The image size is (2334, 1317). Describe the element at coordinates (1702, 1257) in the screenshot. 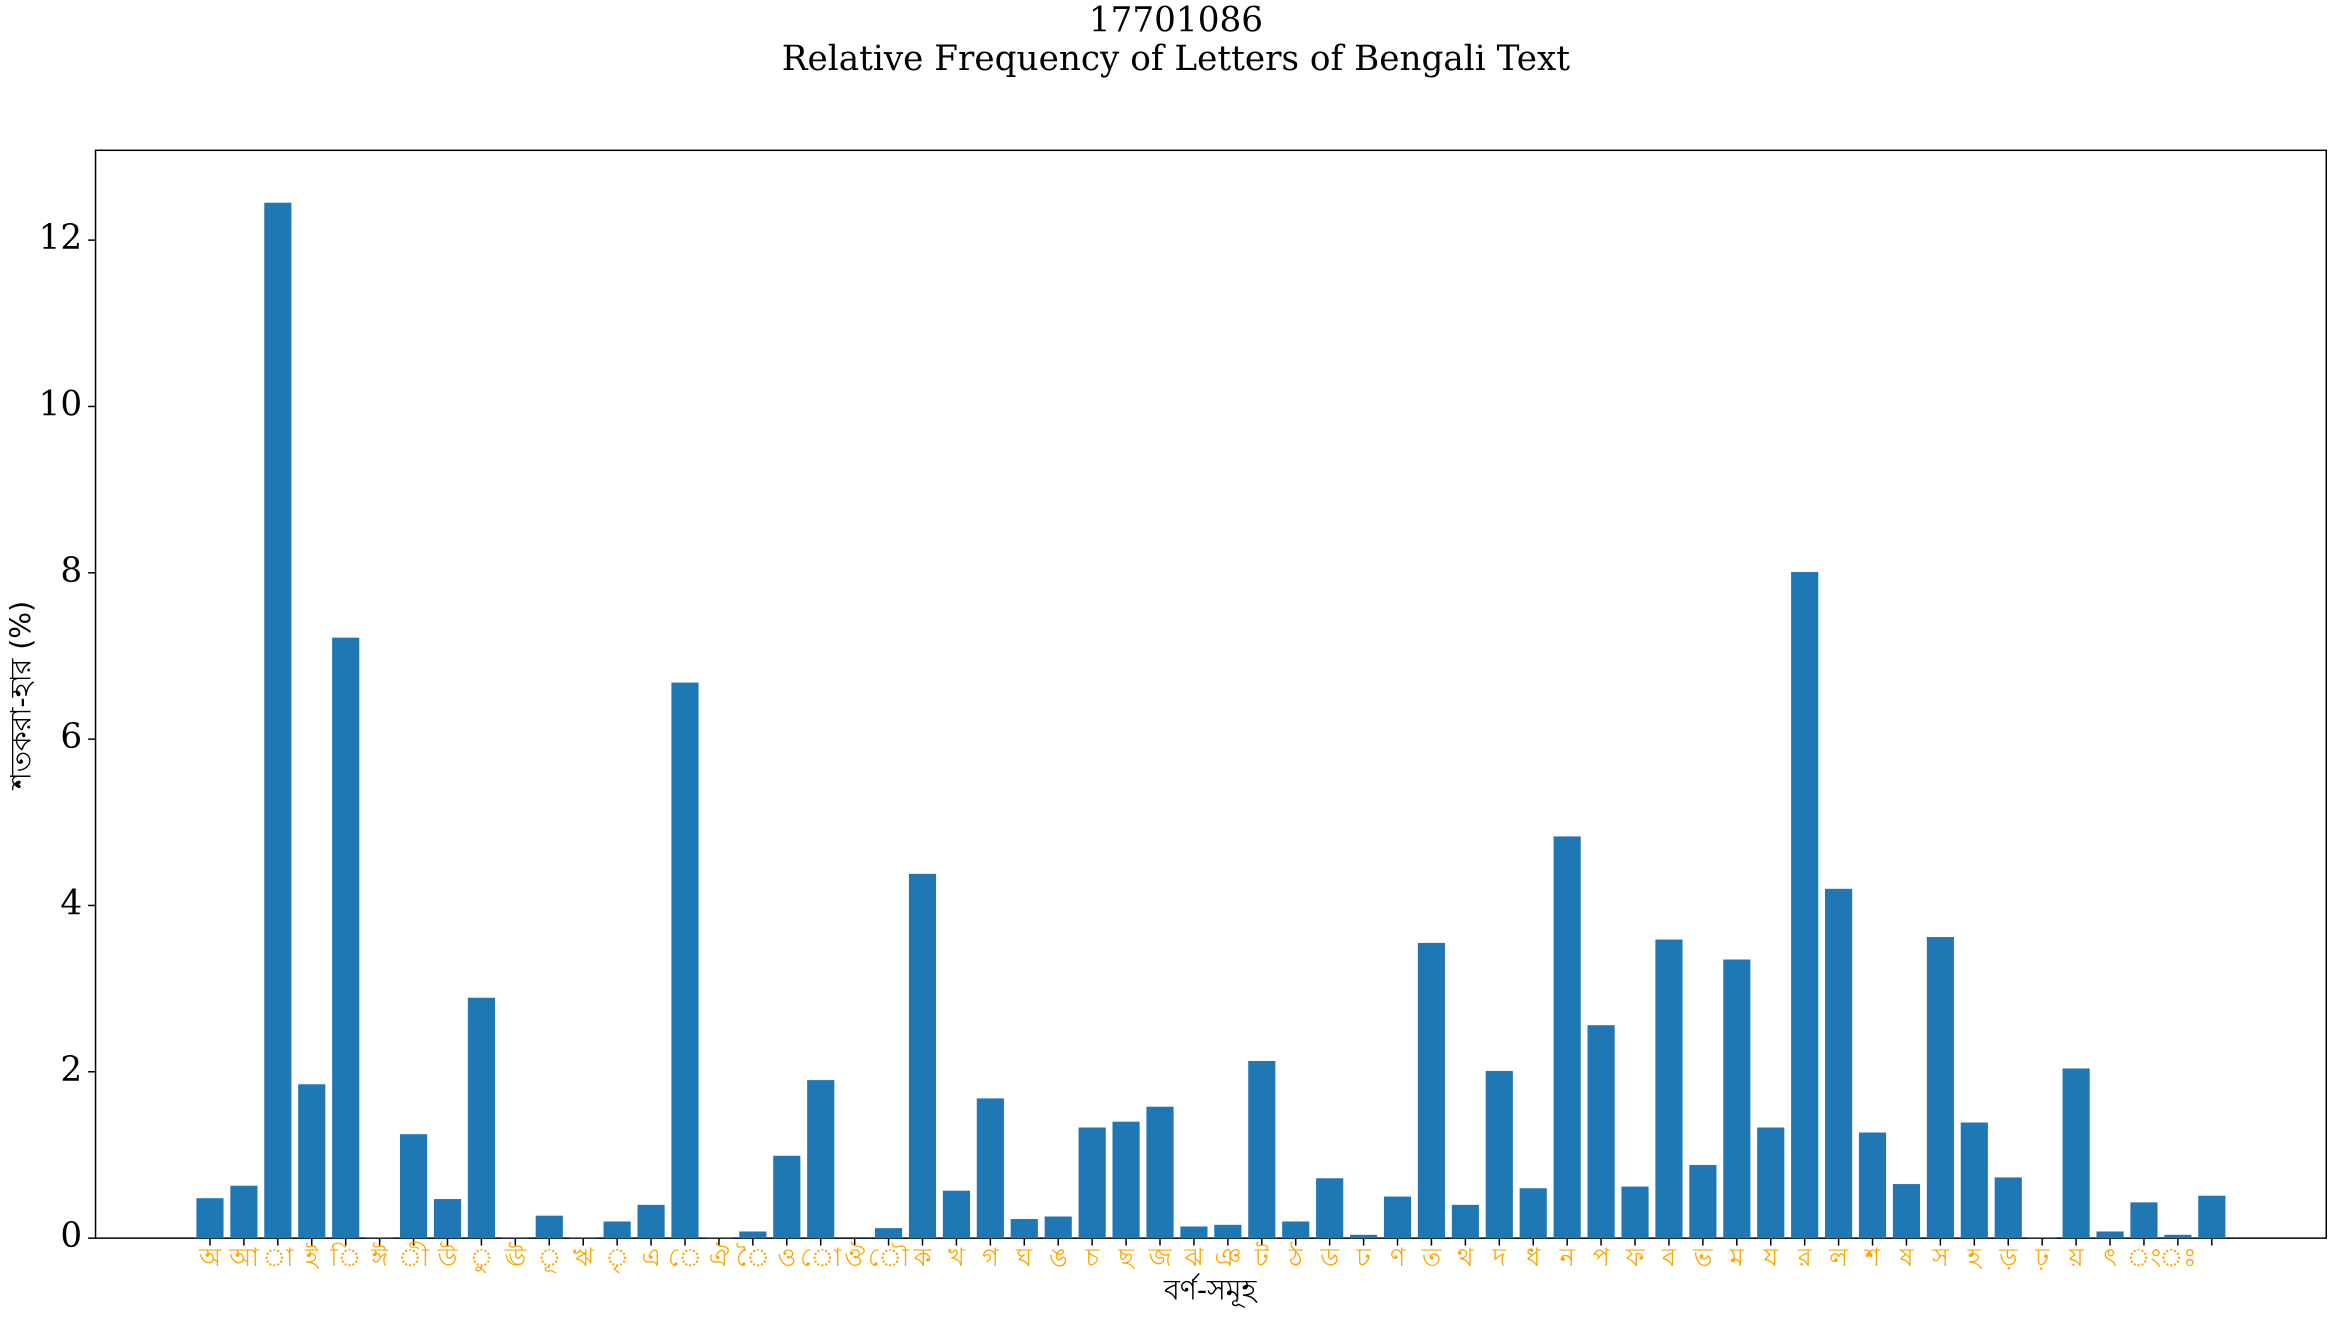

I see `x-tick-label: ভ` at that location.